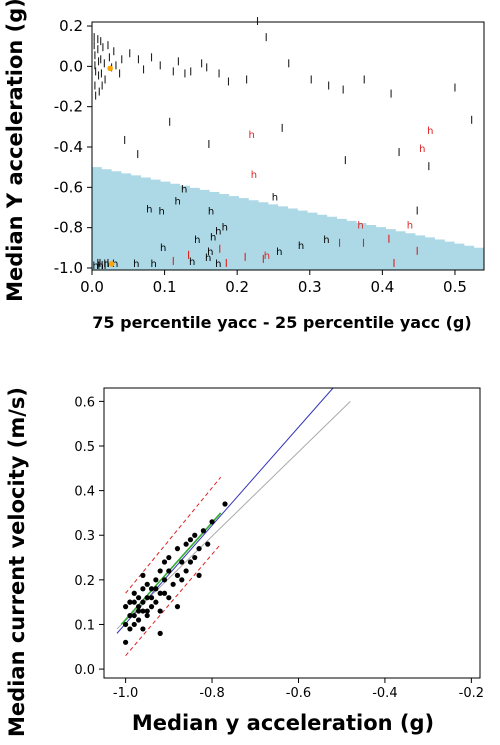 The image size is (500, 745). What do you see at coordinates (84, 581) in the screenshot?
I see `y-tick-label: 0.2` at bounding box center [84, 581].